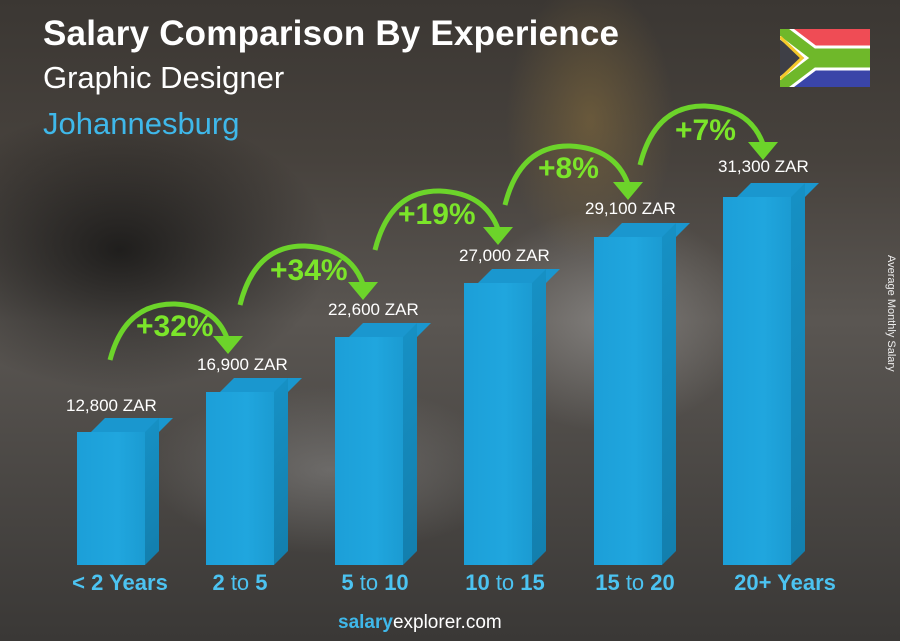  Describe the element at coordinates (331, 33) in the screenshot. I see `chart-title: Salary Comparison By Experience` at that location.